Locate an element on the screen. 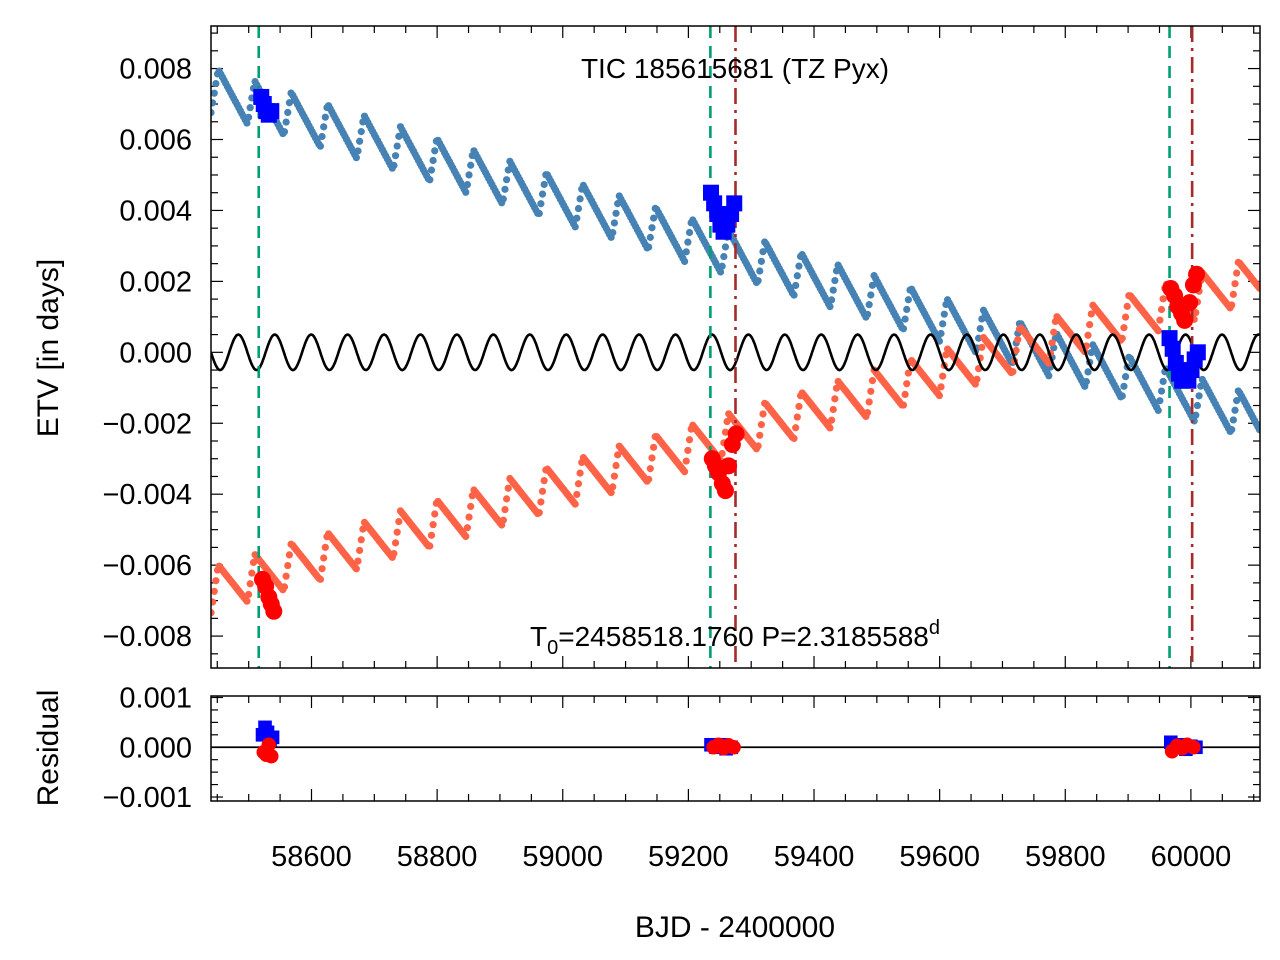  sinusoid-curve is located at coordinates (735, 352).